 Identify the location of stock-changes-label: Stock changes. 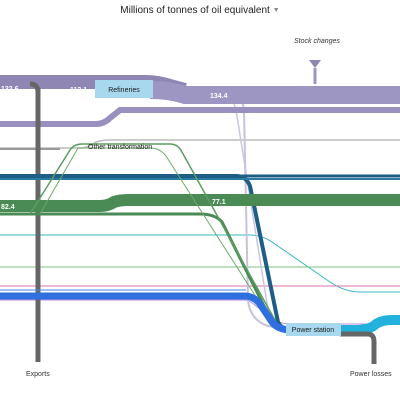
(317, 41).